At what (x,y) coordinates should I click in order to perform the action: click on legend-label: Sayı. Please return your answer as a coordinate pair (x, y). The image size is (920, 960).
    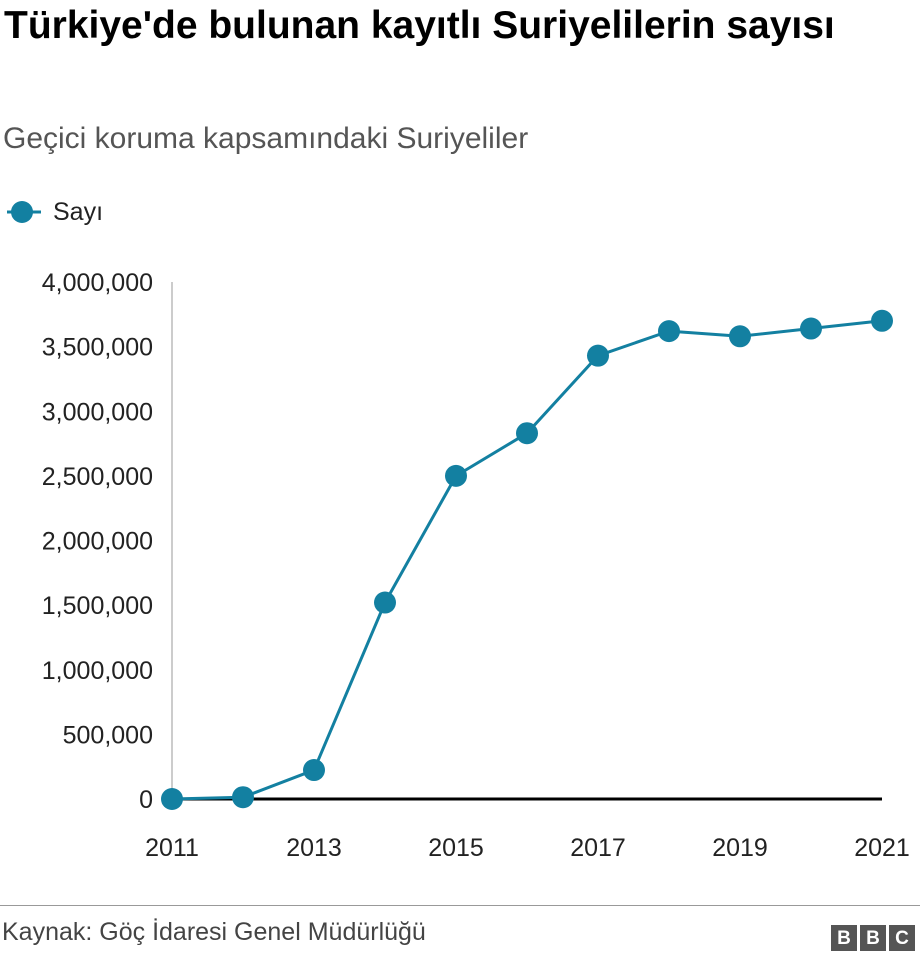
    Looking at the image, I should click on (78, 212).